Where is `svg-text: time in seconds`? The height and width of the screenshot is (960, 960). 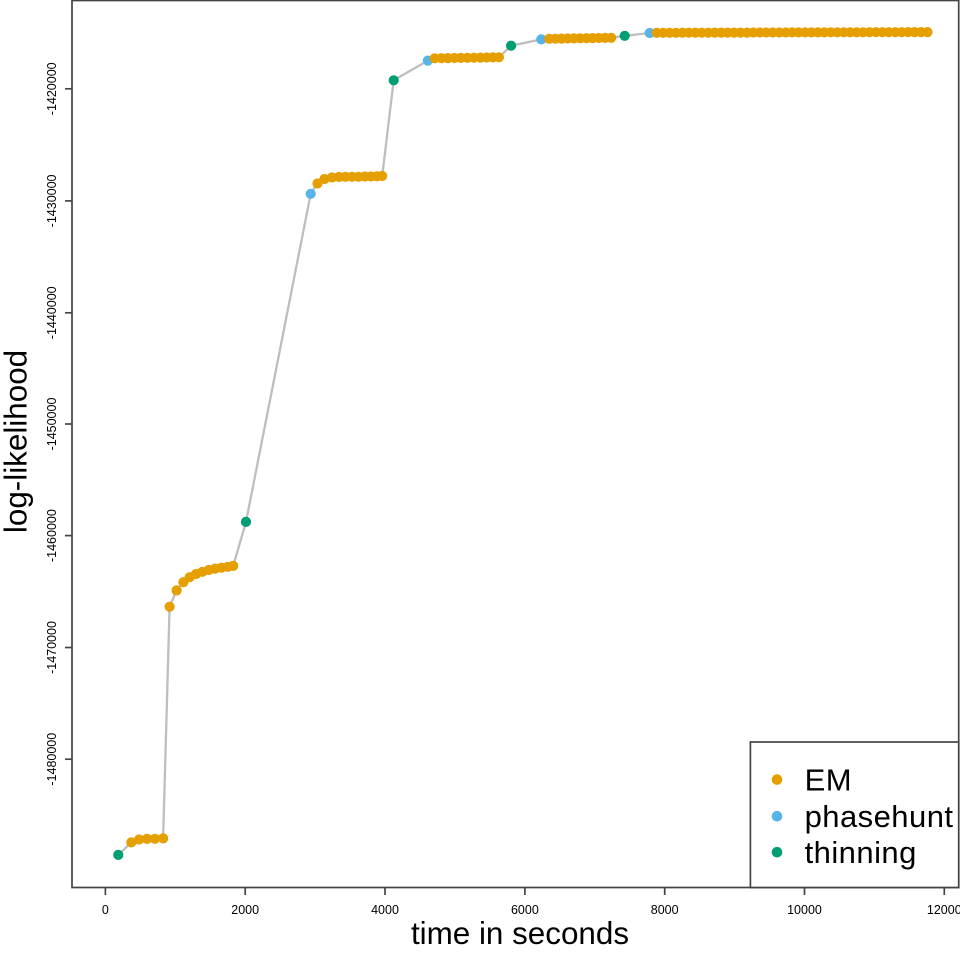
svg-text: time in seconds is located at coordinates (520, 933).